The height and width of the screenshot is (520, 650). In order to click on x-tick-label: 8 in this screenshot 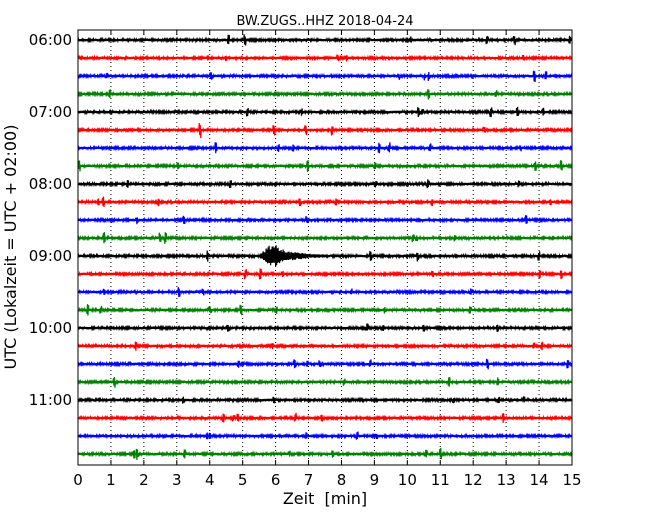, I will do `click(342, 480)`.